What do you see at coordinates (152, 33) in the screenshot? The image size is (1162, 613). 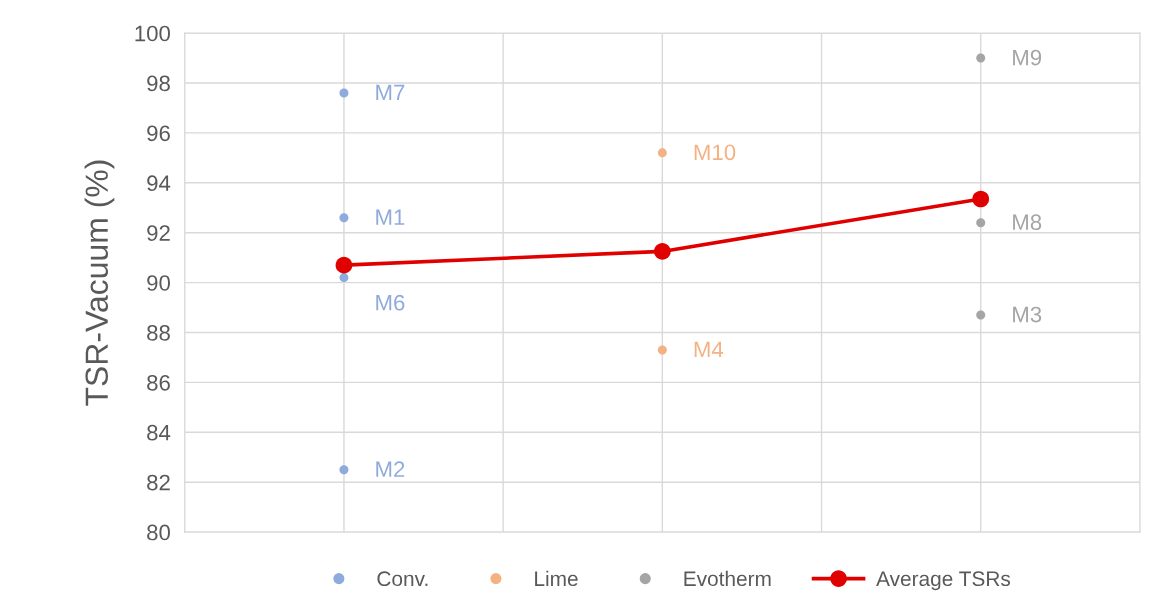 I see `y-tick-label: 100` at bounding box center [152, 33].